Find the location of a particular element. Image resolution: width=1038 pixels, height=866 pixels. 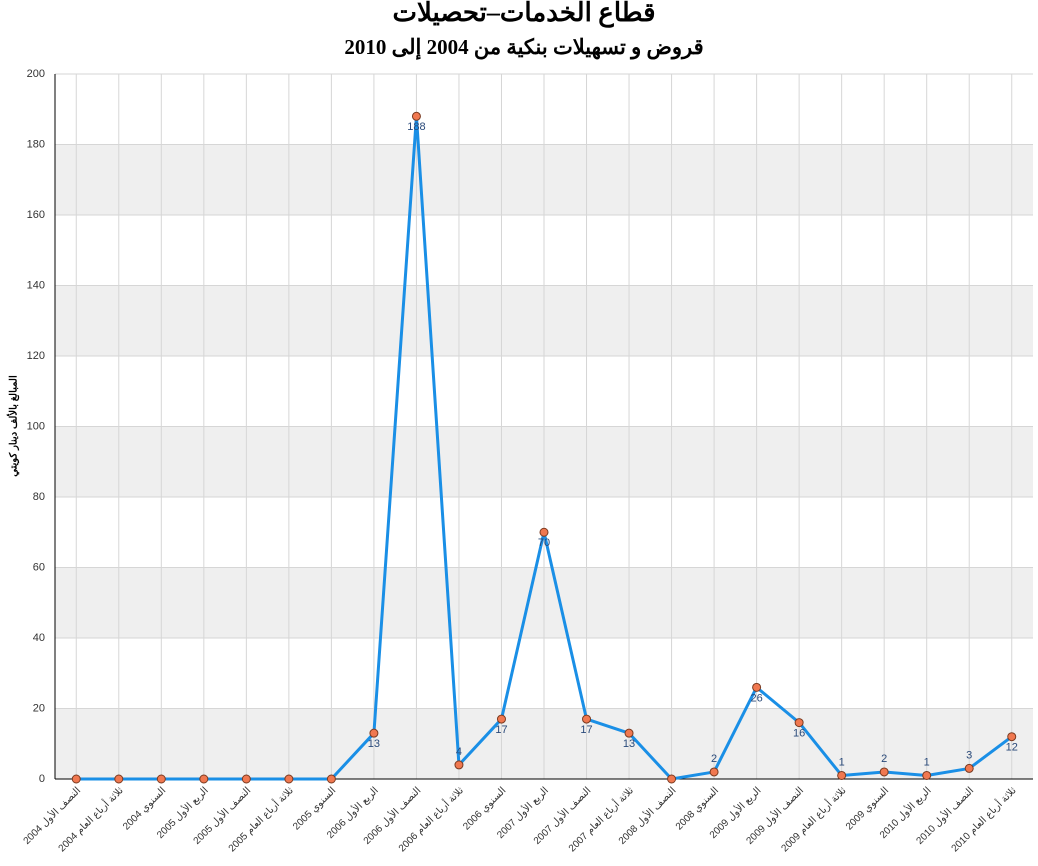

x-tick-label: السنوي 2005 is located at coordinates (314, 808).